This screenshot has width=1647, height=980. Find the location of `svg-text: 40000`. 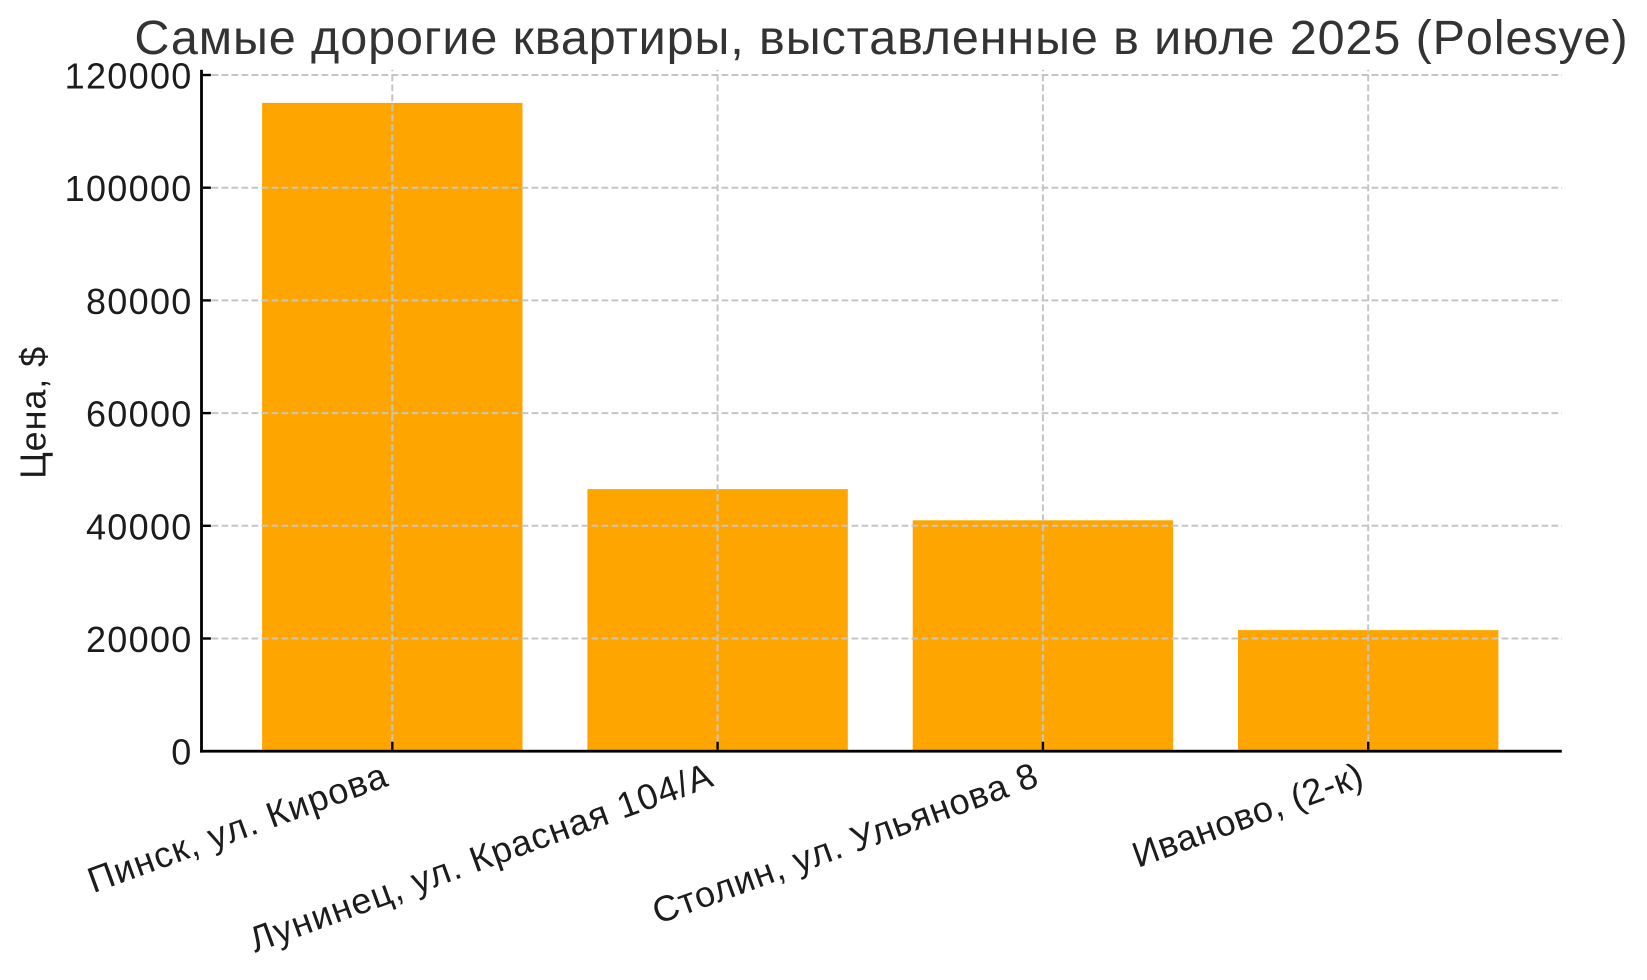

svg-text: 40000 is located at coordinates (139, 526).